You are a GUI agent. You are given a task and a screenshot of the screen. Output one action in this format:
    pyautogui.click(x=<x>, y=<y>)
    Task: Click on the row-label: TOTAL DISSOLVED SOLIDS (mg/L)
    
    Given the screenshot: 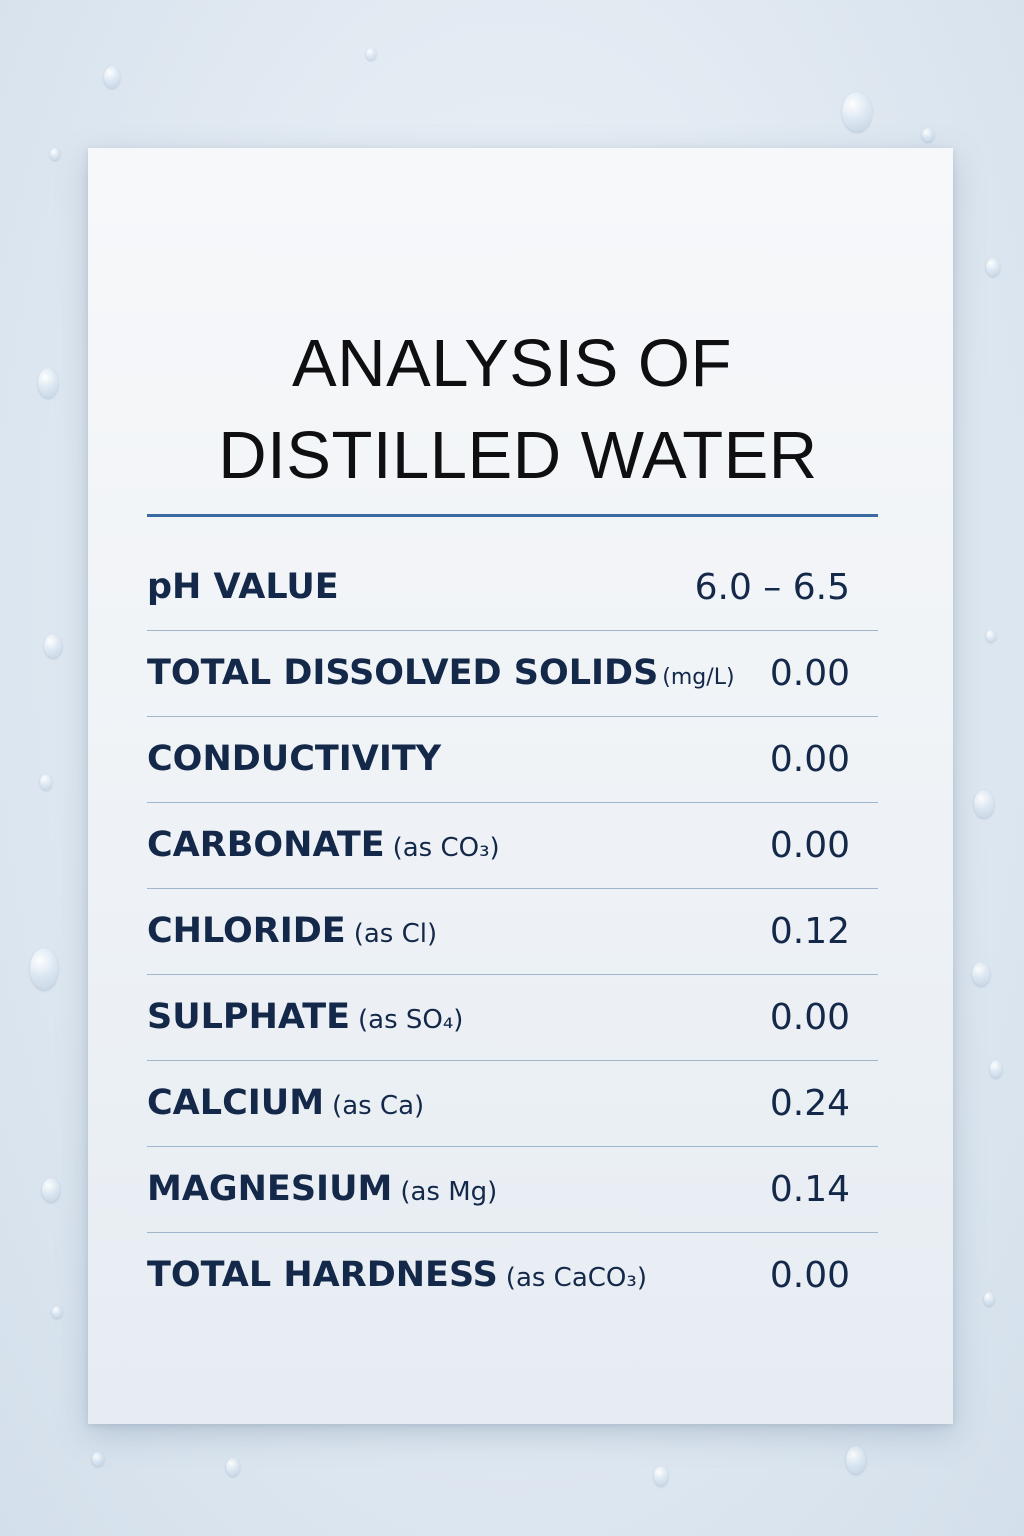 What is the action you would take?
    pyautogui.click(x=441, y=673)
    